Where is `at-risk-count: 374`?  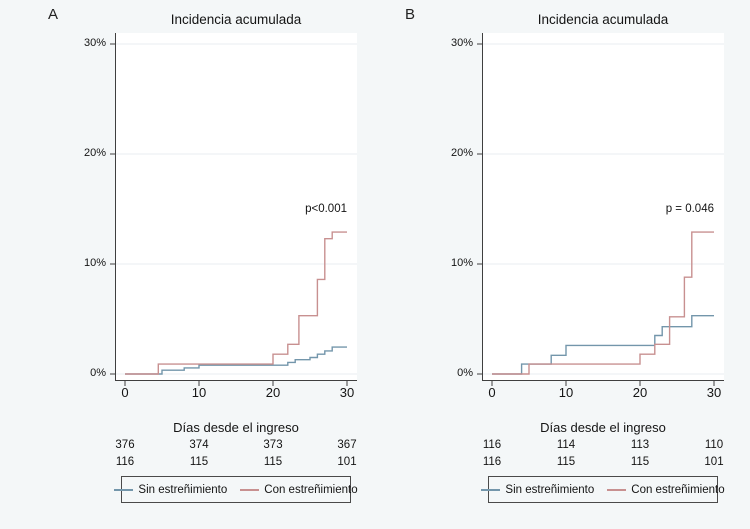 at-risk-count: 374 is located at coordinates (199, 445).